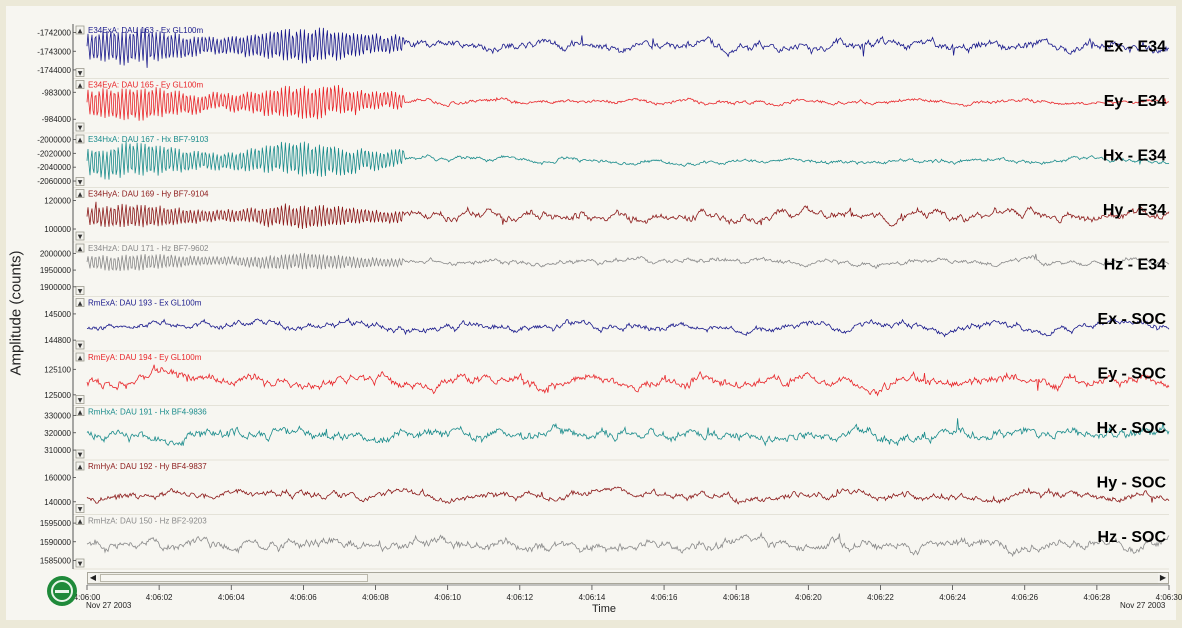 The width and height of the screenshot is (1182, 628). I want to click on y-tick-label: -2000000, so click(54, 139).